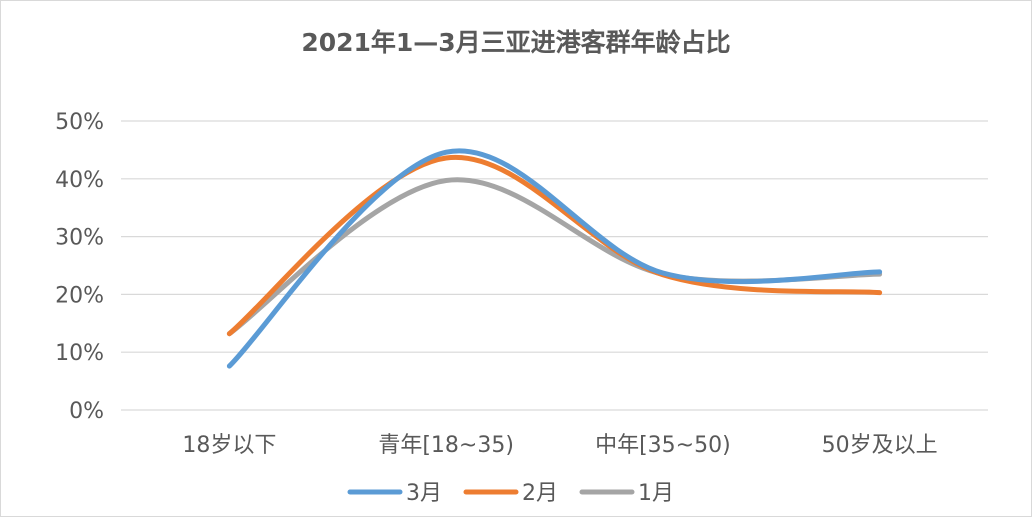  What do you see at coordinates (79, 238) in the screenshot?
I see `y-tick-label: 30%` at bounding box center [79, 238].